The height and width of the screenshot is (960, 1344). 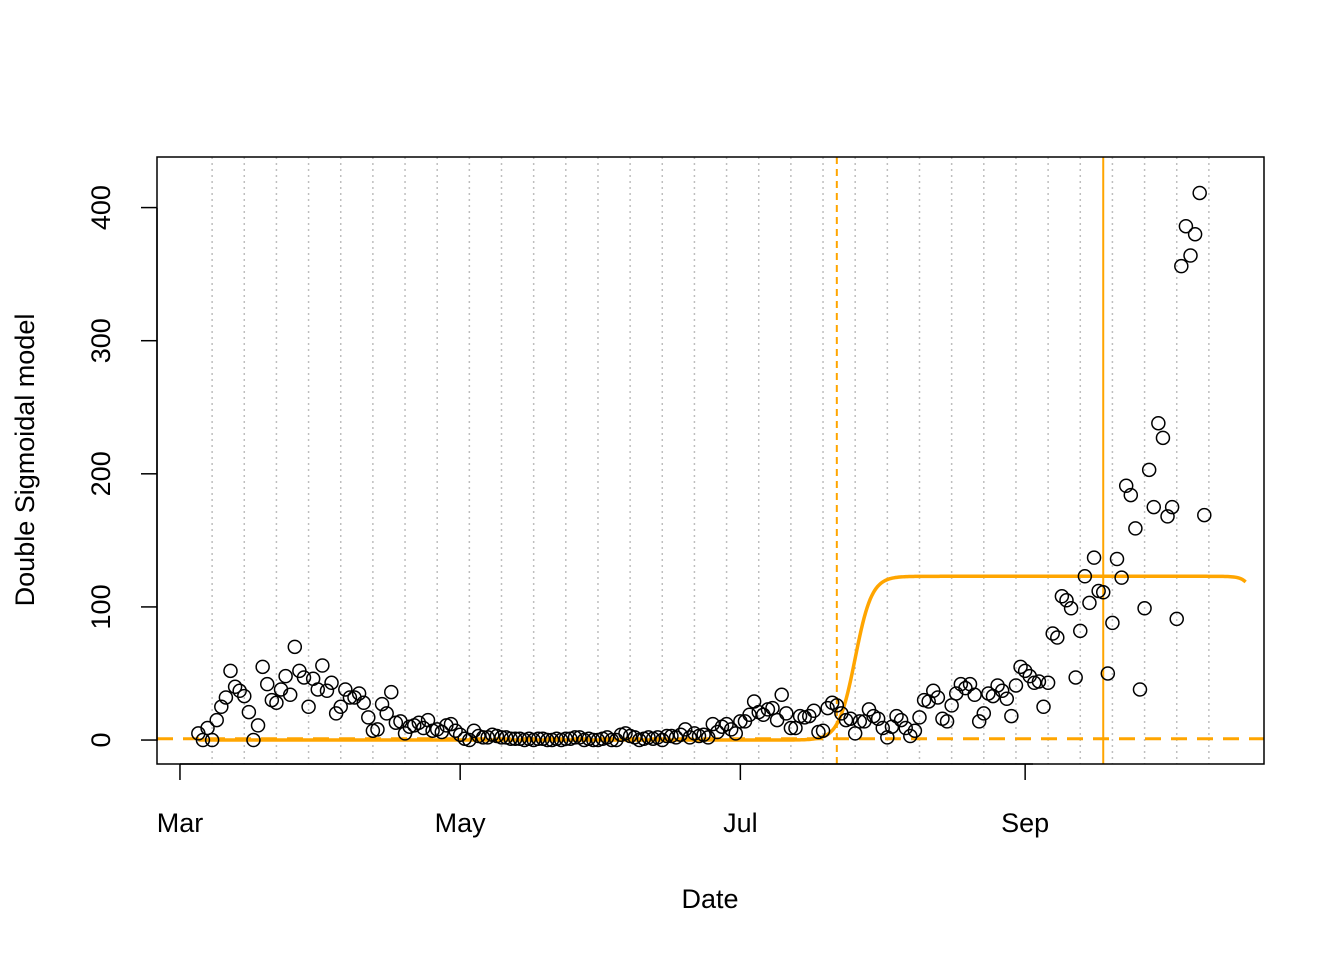 I want to click on y-axis-ticks: 0 100 200 300 400, so click(x=121, y=466).